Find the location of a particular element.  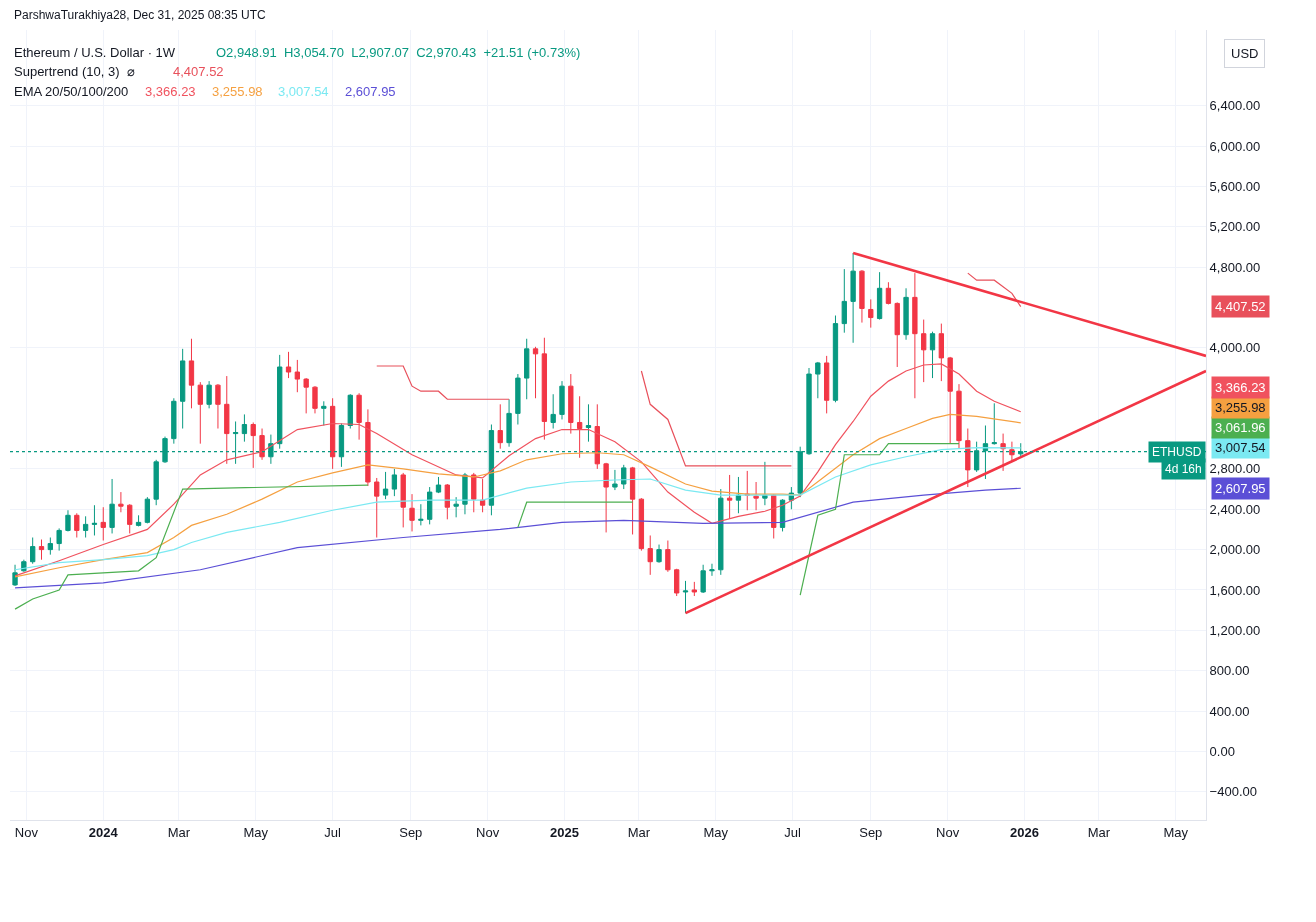

annotation: O2,948.91 H3,054.70 L2,907.07 C2,970.43 +21.51 (+0.73%) is located at coordinates (398, 52).